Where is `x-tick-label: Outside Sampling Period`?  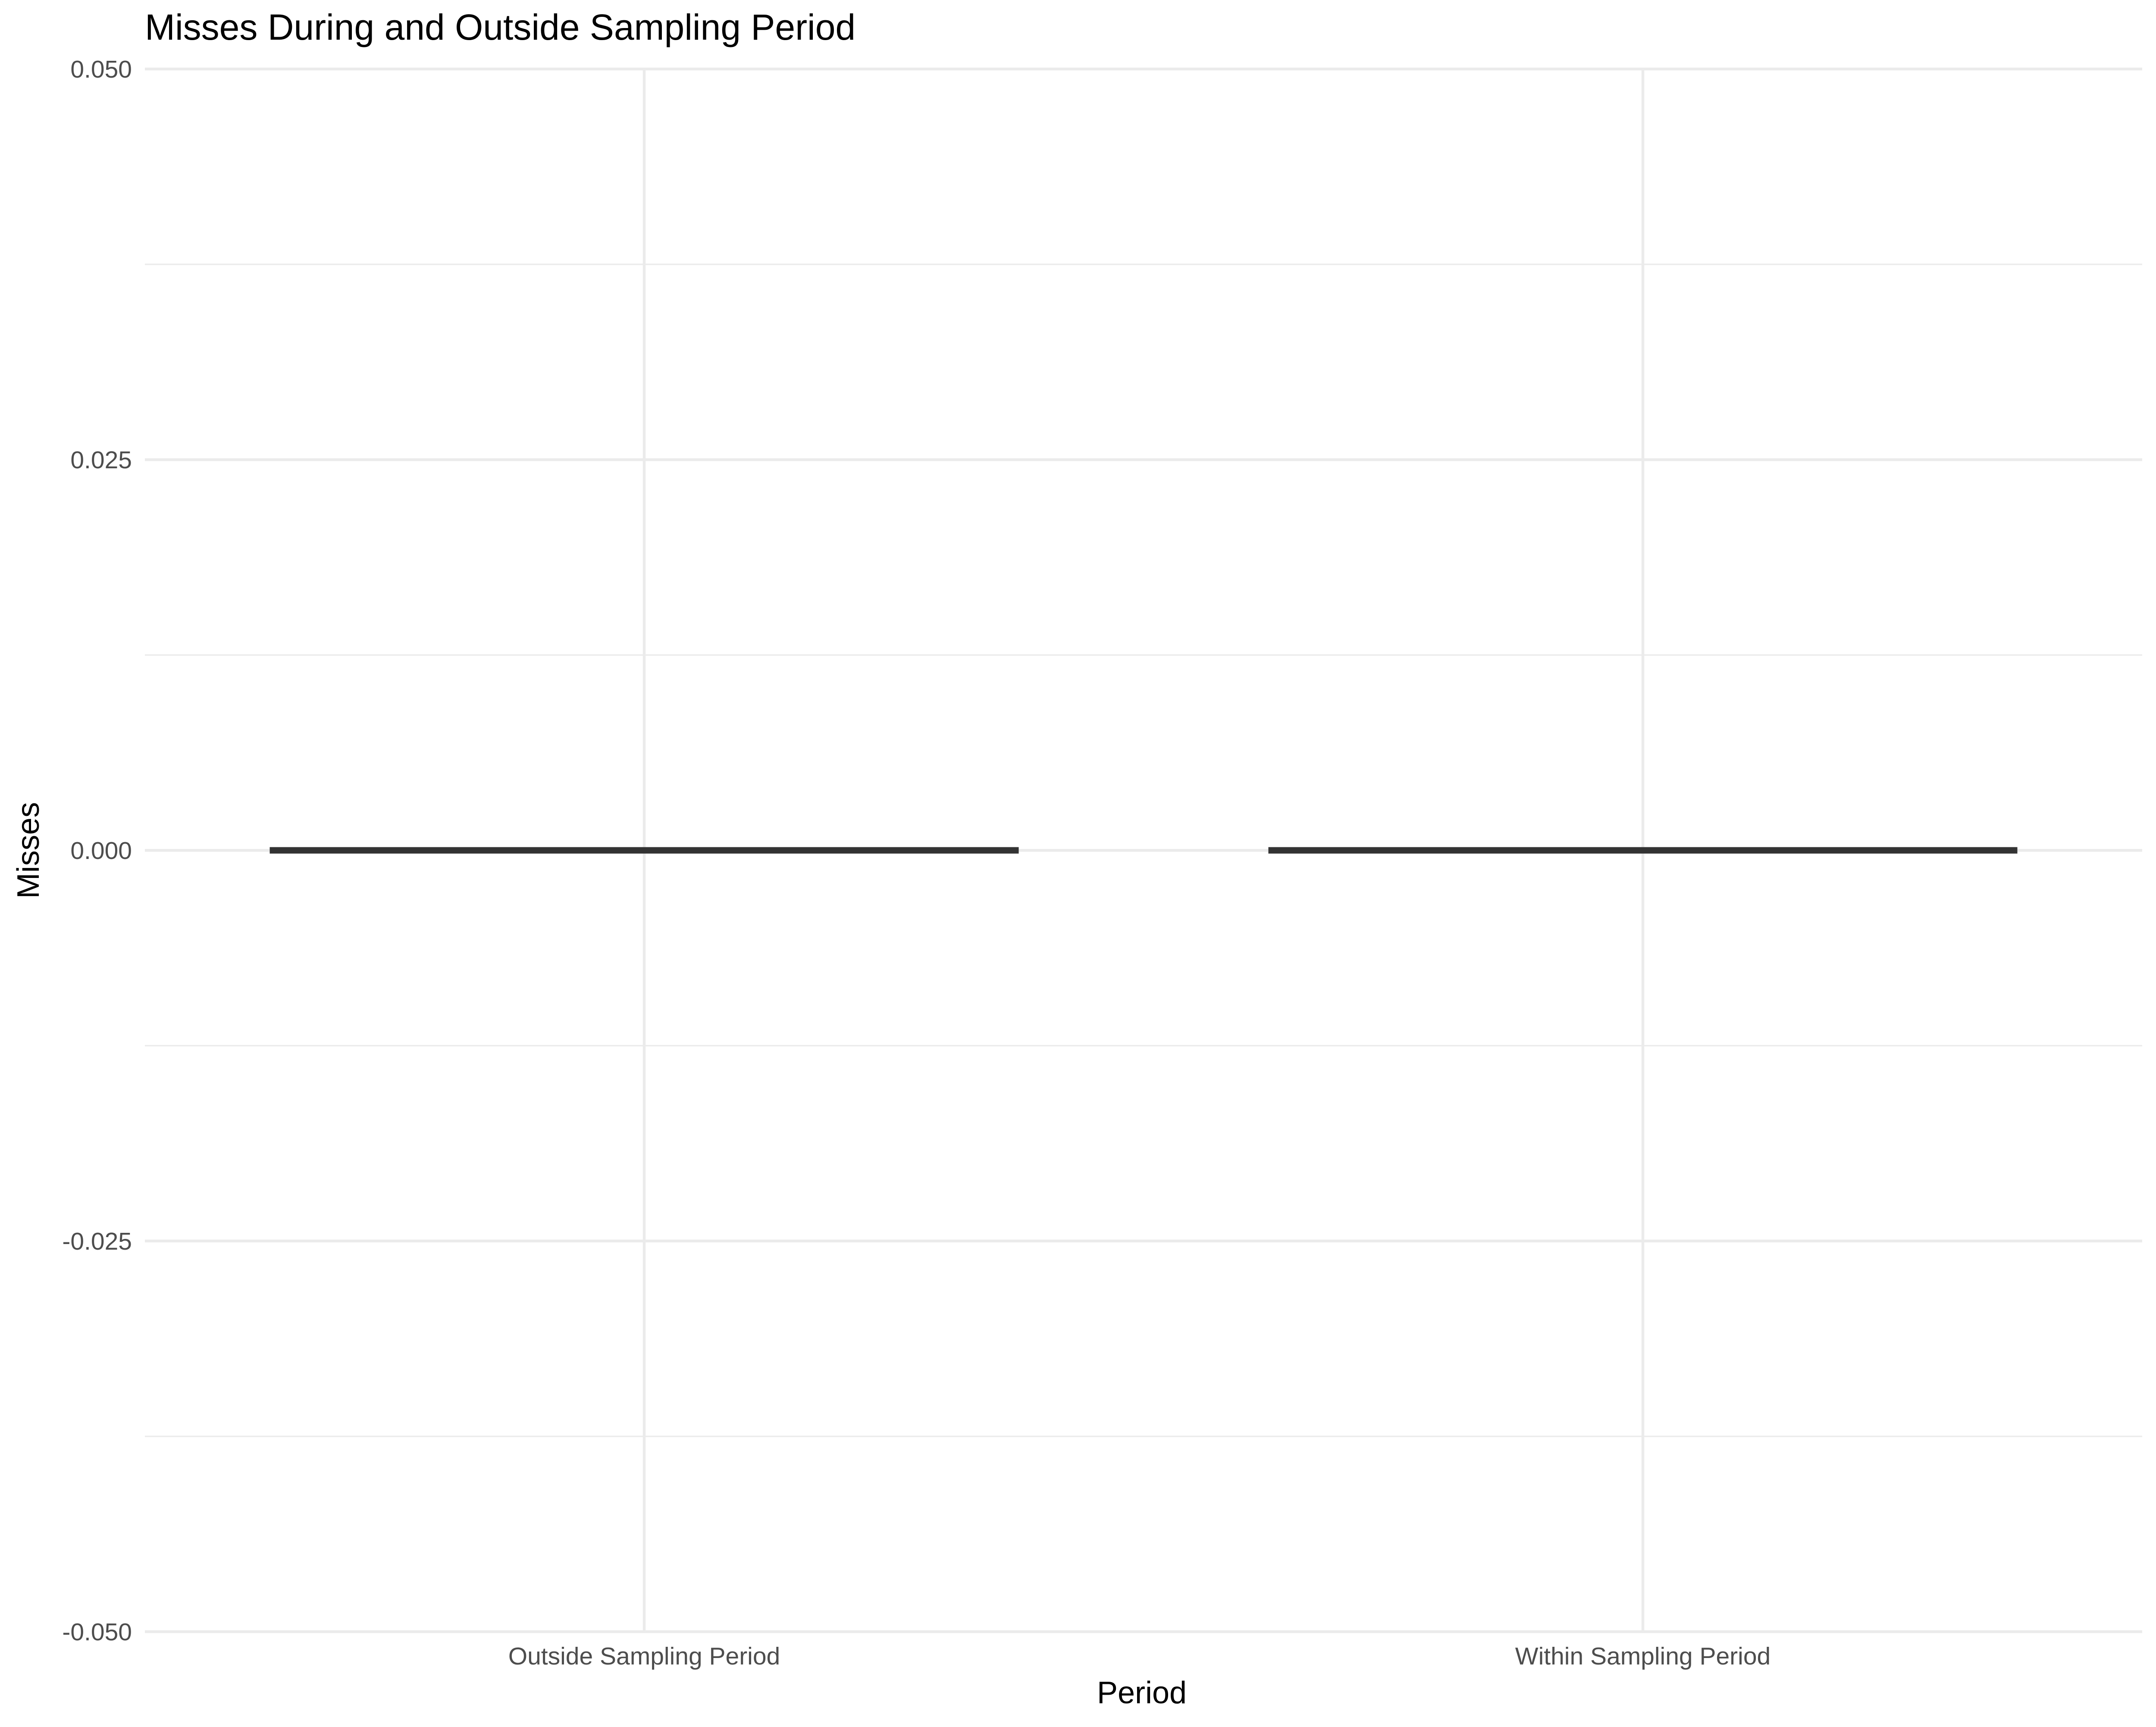 x-tick-label: Outside Sampling Period is located at coordinates (644, 1656).